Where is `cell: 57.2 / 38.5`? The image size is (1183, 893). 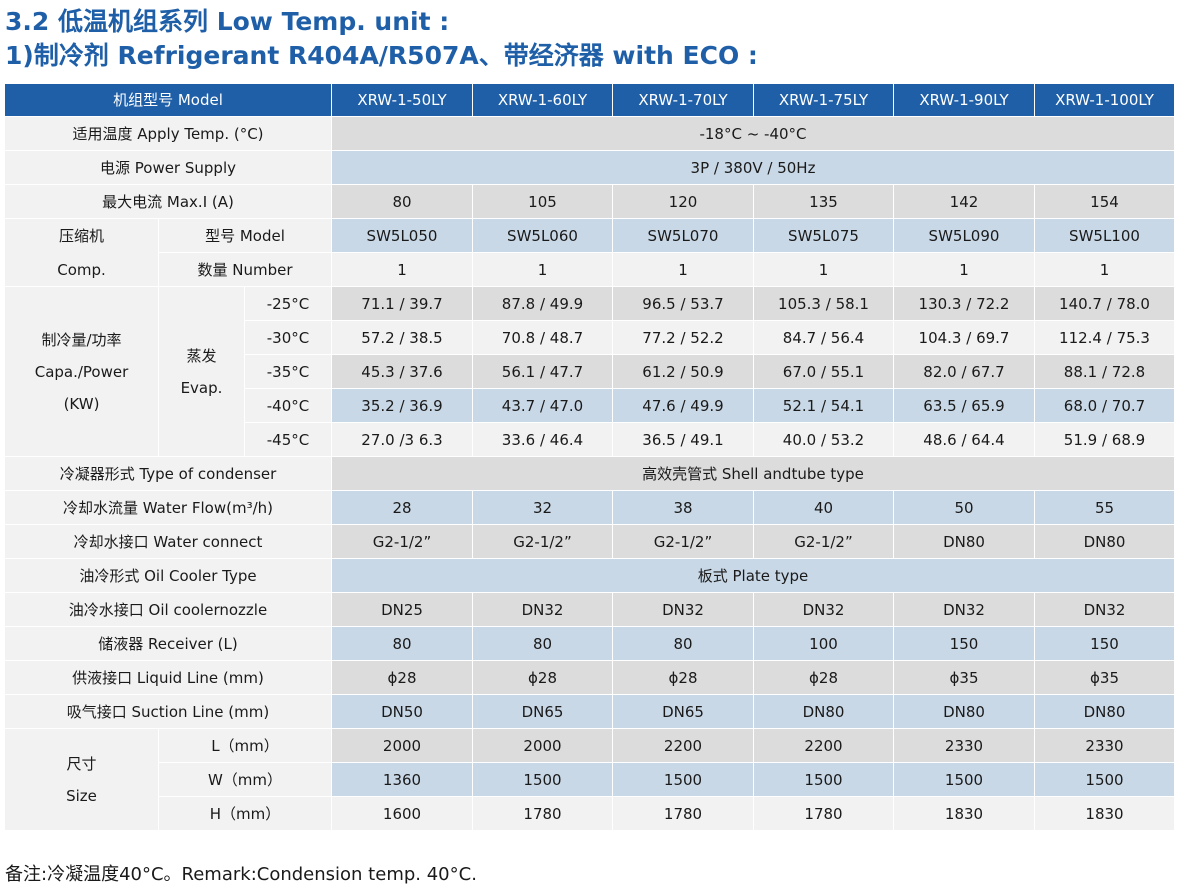
cell: 57.2 / 38.5 is located at coordinates (402, 337).